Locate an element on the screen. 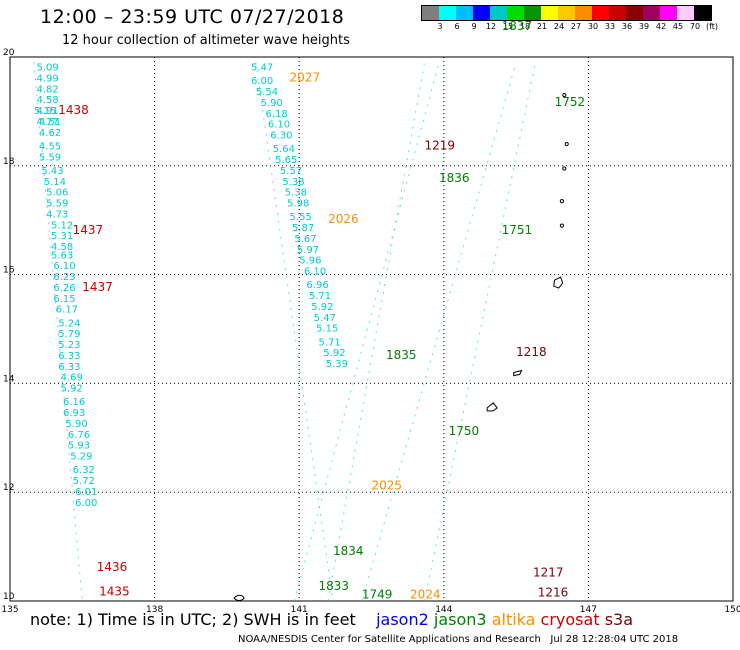 The image size is (740, 650). ground-track is located at coordinates (376, 332).